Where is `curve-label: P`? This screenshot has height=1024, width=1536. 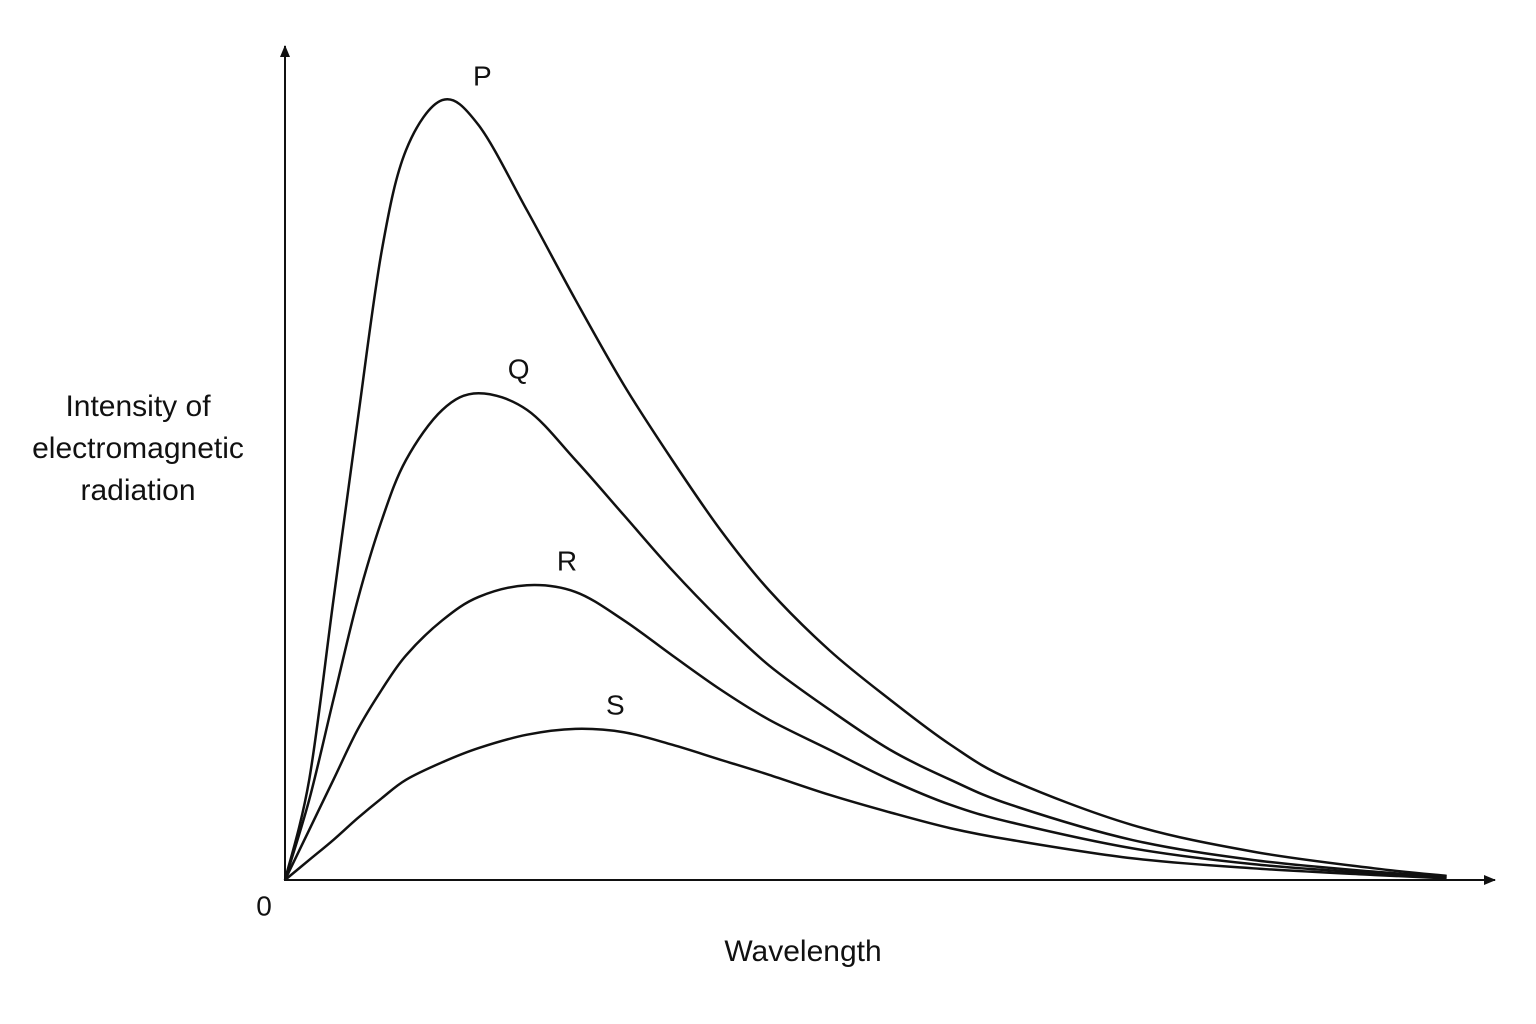 curve-label: P is located at coordinates (482, 76).